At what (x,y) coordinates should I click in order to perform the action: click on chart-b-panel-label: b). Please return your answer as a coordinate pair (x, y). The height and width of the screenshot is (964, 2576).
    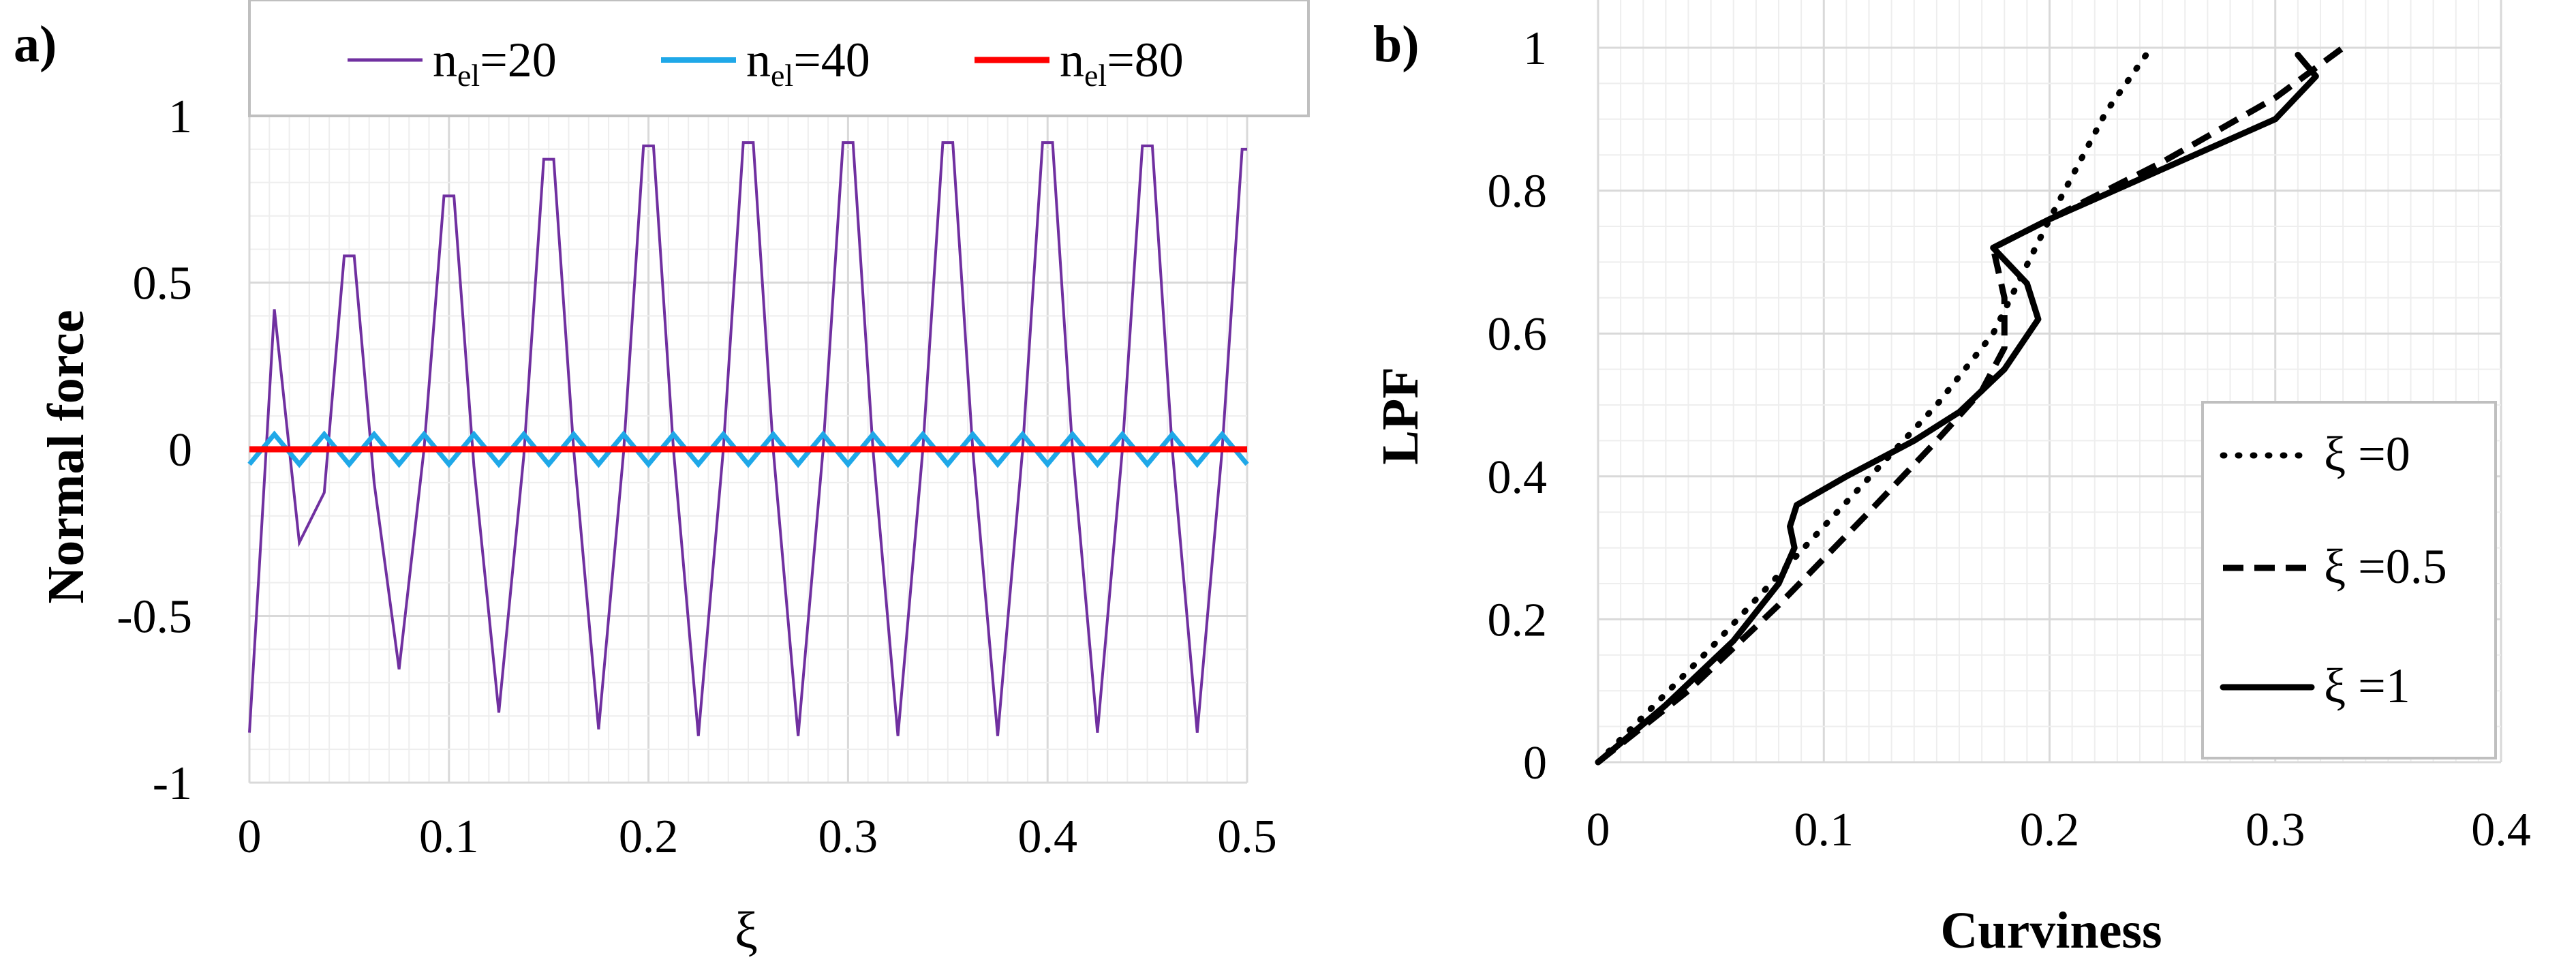
    Looking at the image, I should click on (1396, 44).